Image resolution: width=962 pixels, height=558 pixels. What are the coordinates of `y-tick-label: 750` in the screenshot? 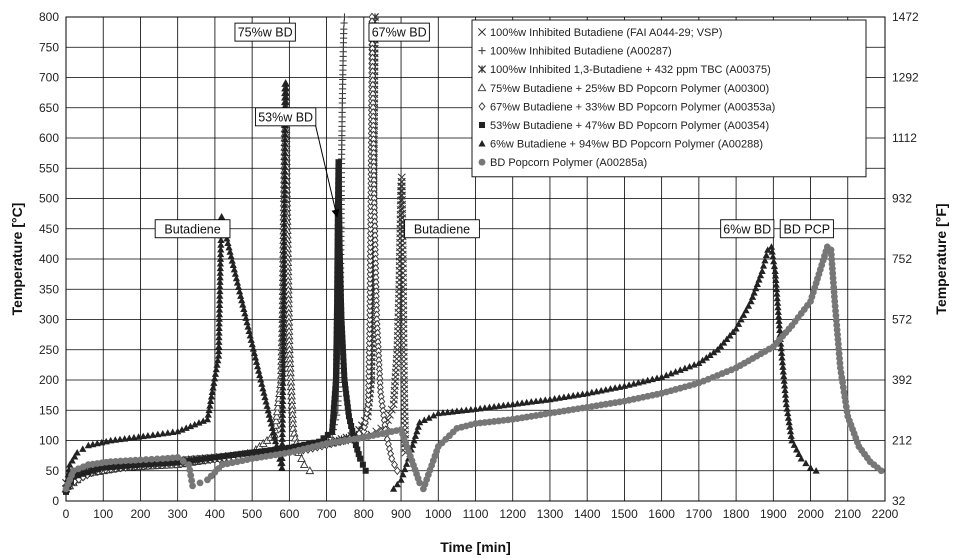 It's located at (49, 47).